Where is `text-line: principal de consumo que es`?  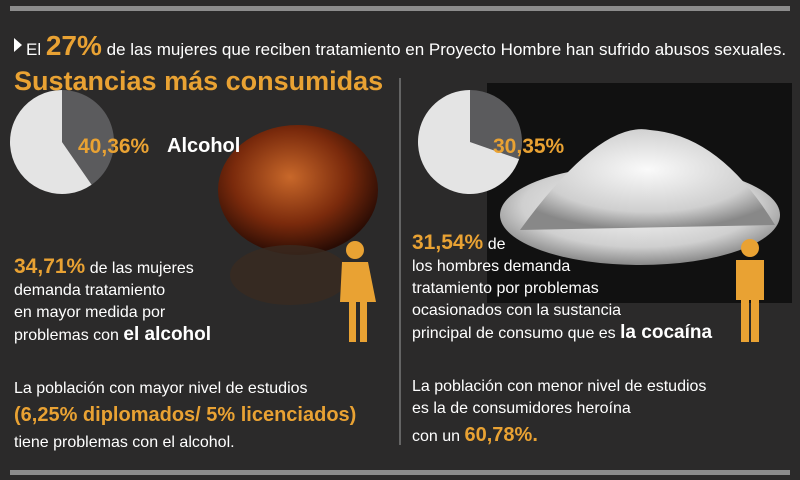 text-line: principal de consumo que es is located at coordinates (514, 333).